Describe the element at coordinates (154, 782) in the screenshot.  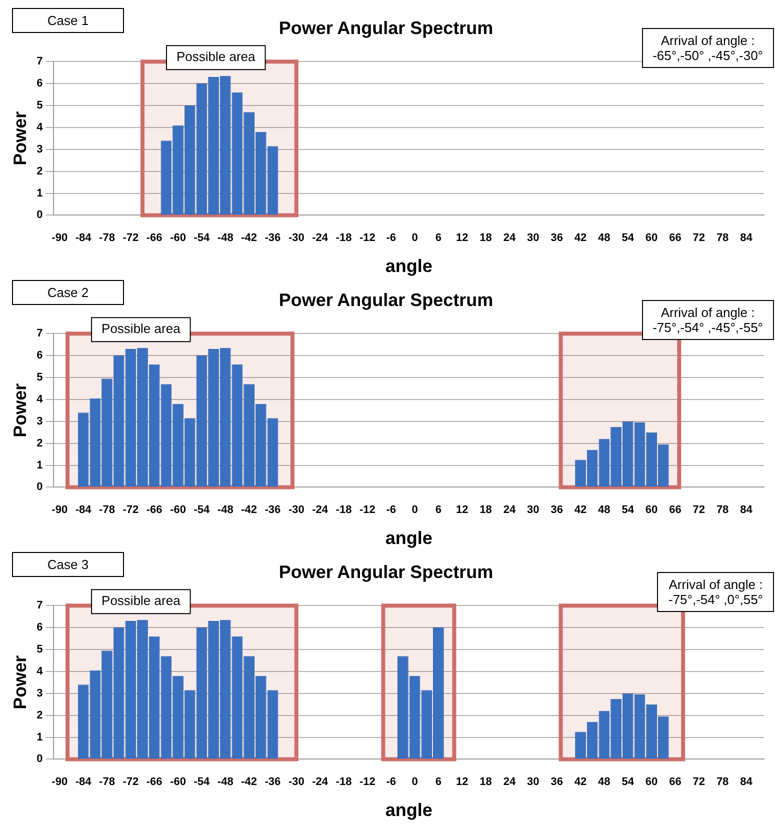
I see `x-tick-label: -66` at that location.